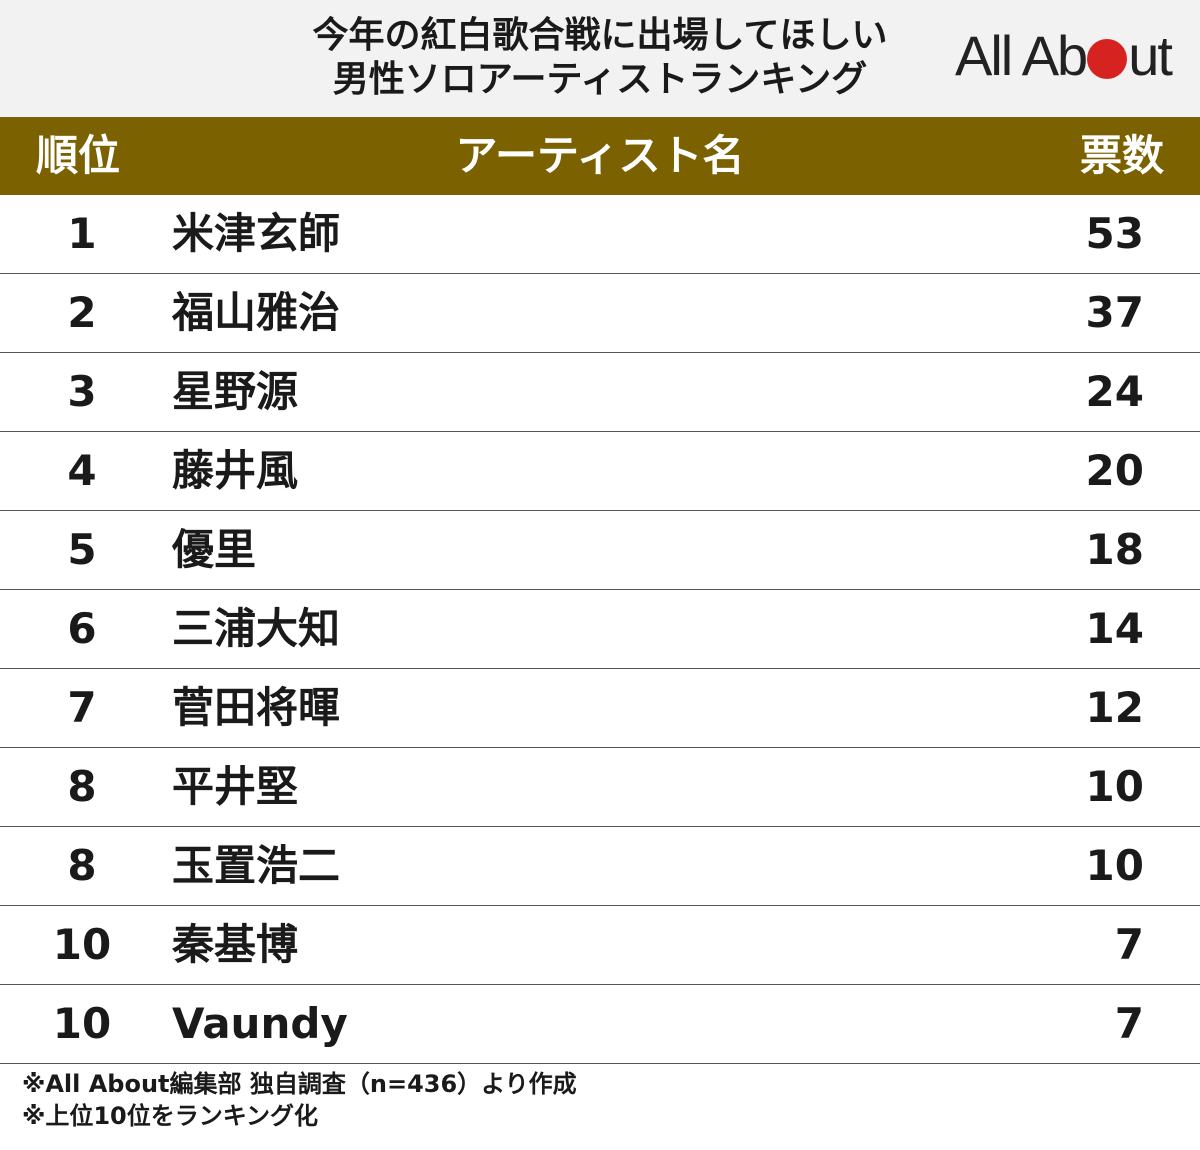 Image resolution: width=1200 pixels, height=1150 pixels. I want to click on title-line-1: 今年の紅白歌合戦に出場してほしい, so click(600, 35).